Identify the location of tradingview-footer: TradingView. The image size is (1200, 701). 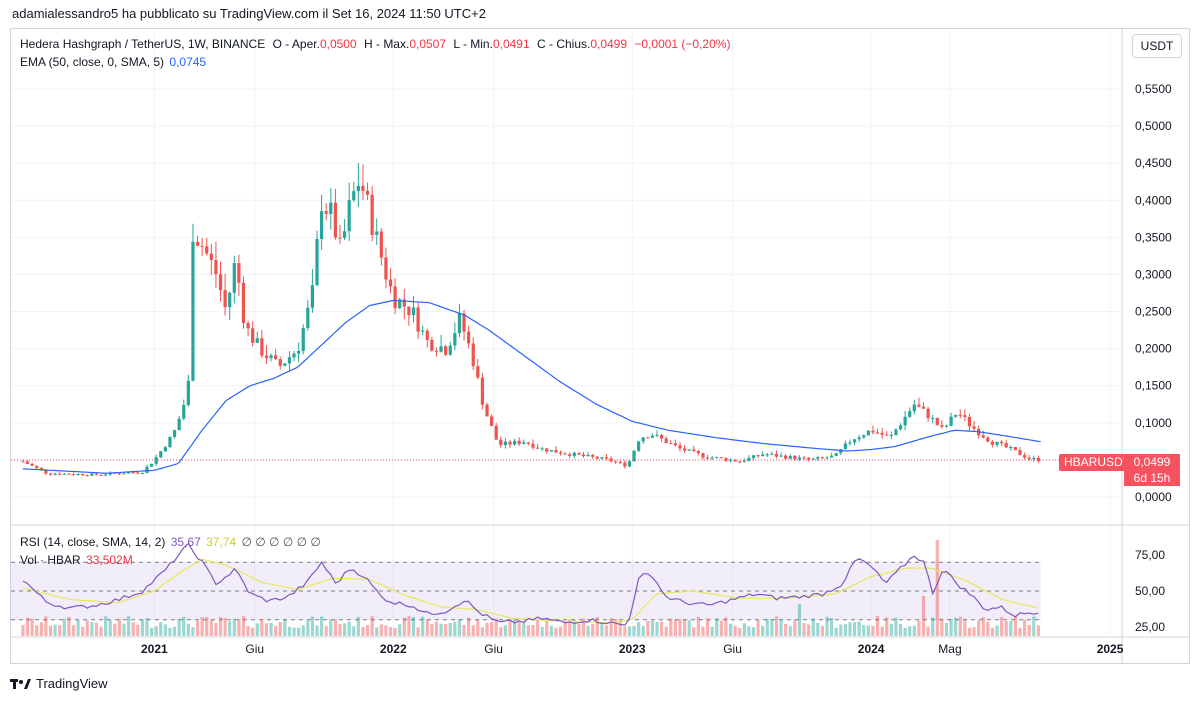
(59, 683).